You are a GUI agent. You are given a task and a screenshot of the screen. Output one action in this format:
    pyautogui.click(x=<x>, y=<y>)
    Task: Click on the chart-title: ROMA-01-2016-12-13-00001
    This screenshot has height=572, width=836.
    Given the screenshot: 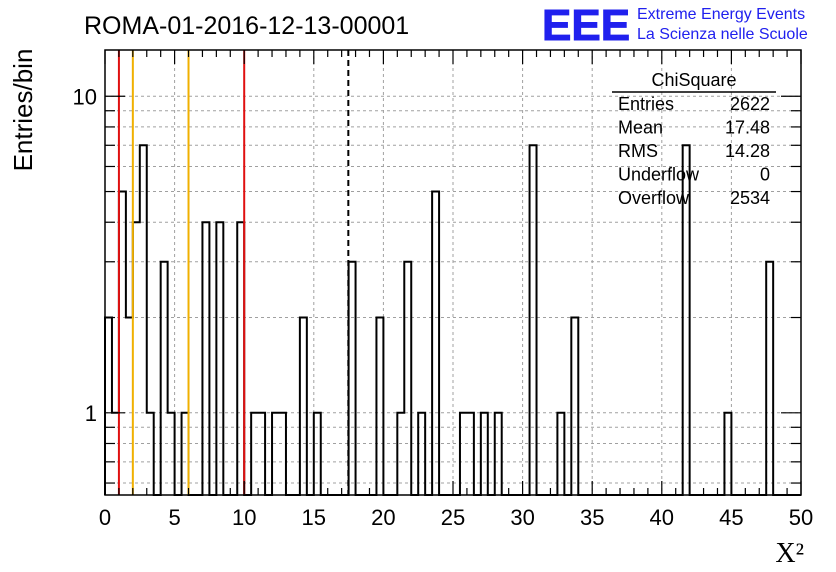 What is the action you would take?
    pyautogui.click(x=246, y=26)
    